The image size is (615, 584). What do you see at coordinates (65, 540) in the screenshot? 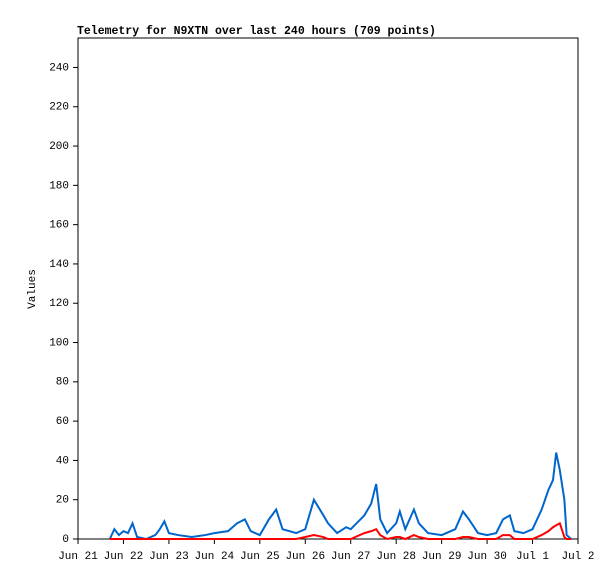
I see `y-tick-label: 0` at bounding box center [65, 540].